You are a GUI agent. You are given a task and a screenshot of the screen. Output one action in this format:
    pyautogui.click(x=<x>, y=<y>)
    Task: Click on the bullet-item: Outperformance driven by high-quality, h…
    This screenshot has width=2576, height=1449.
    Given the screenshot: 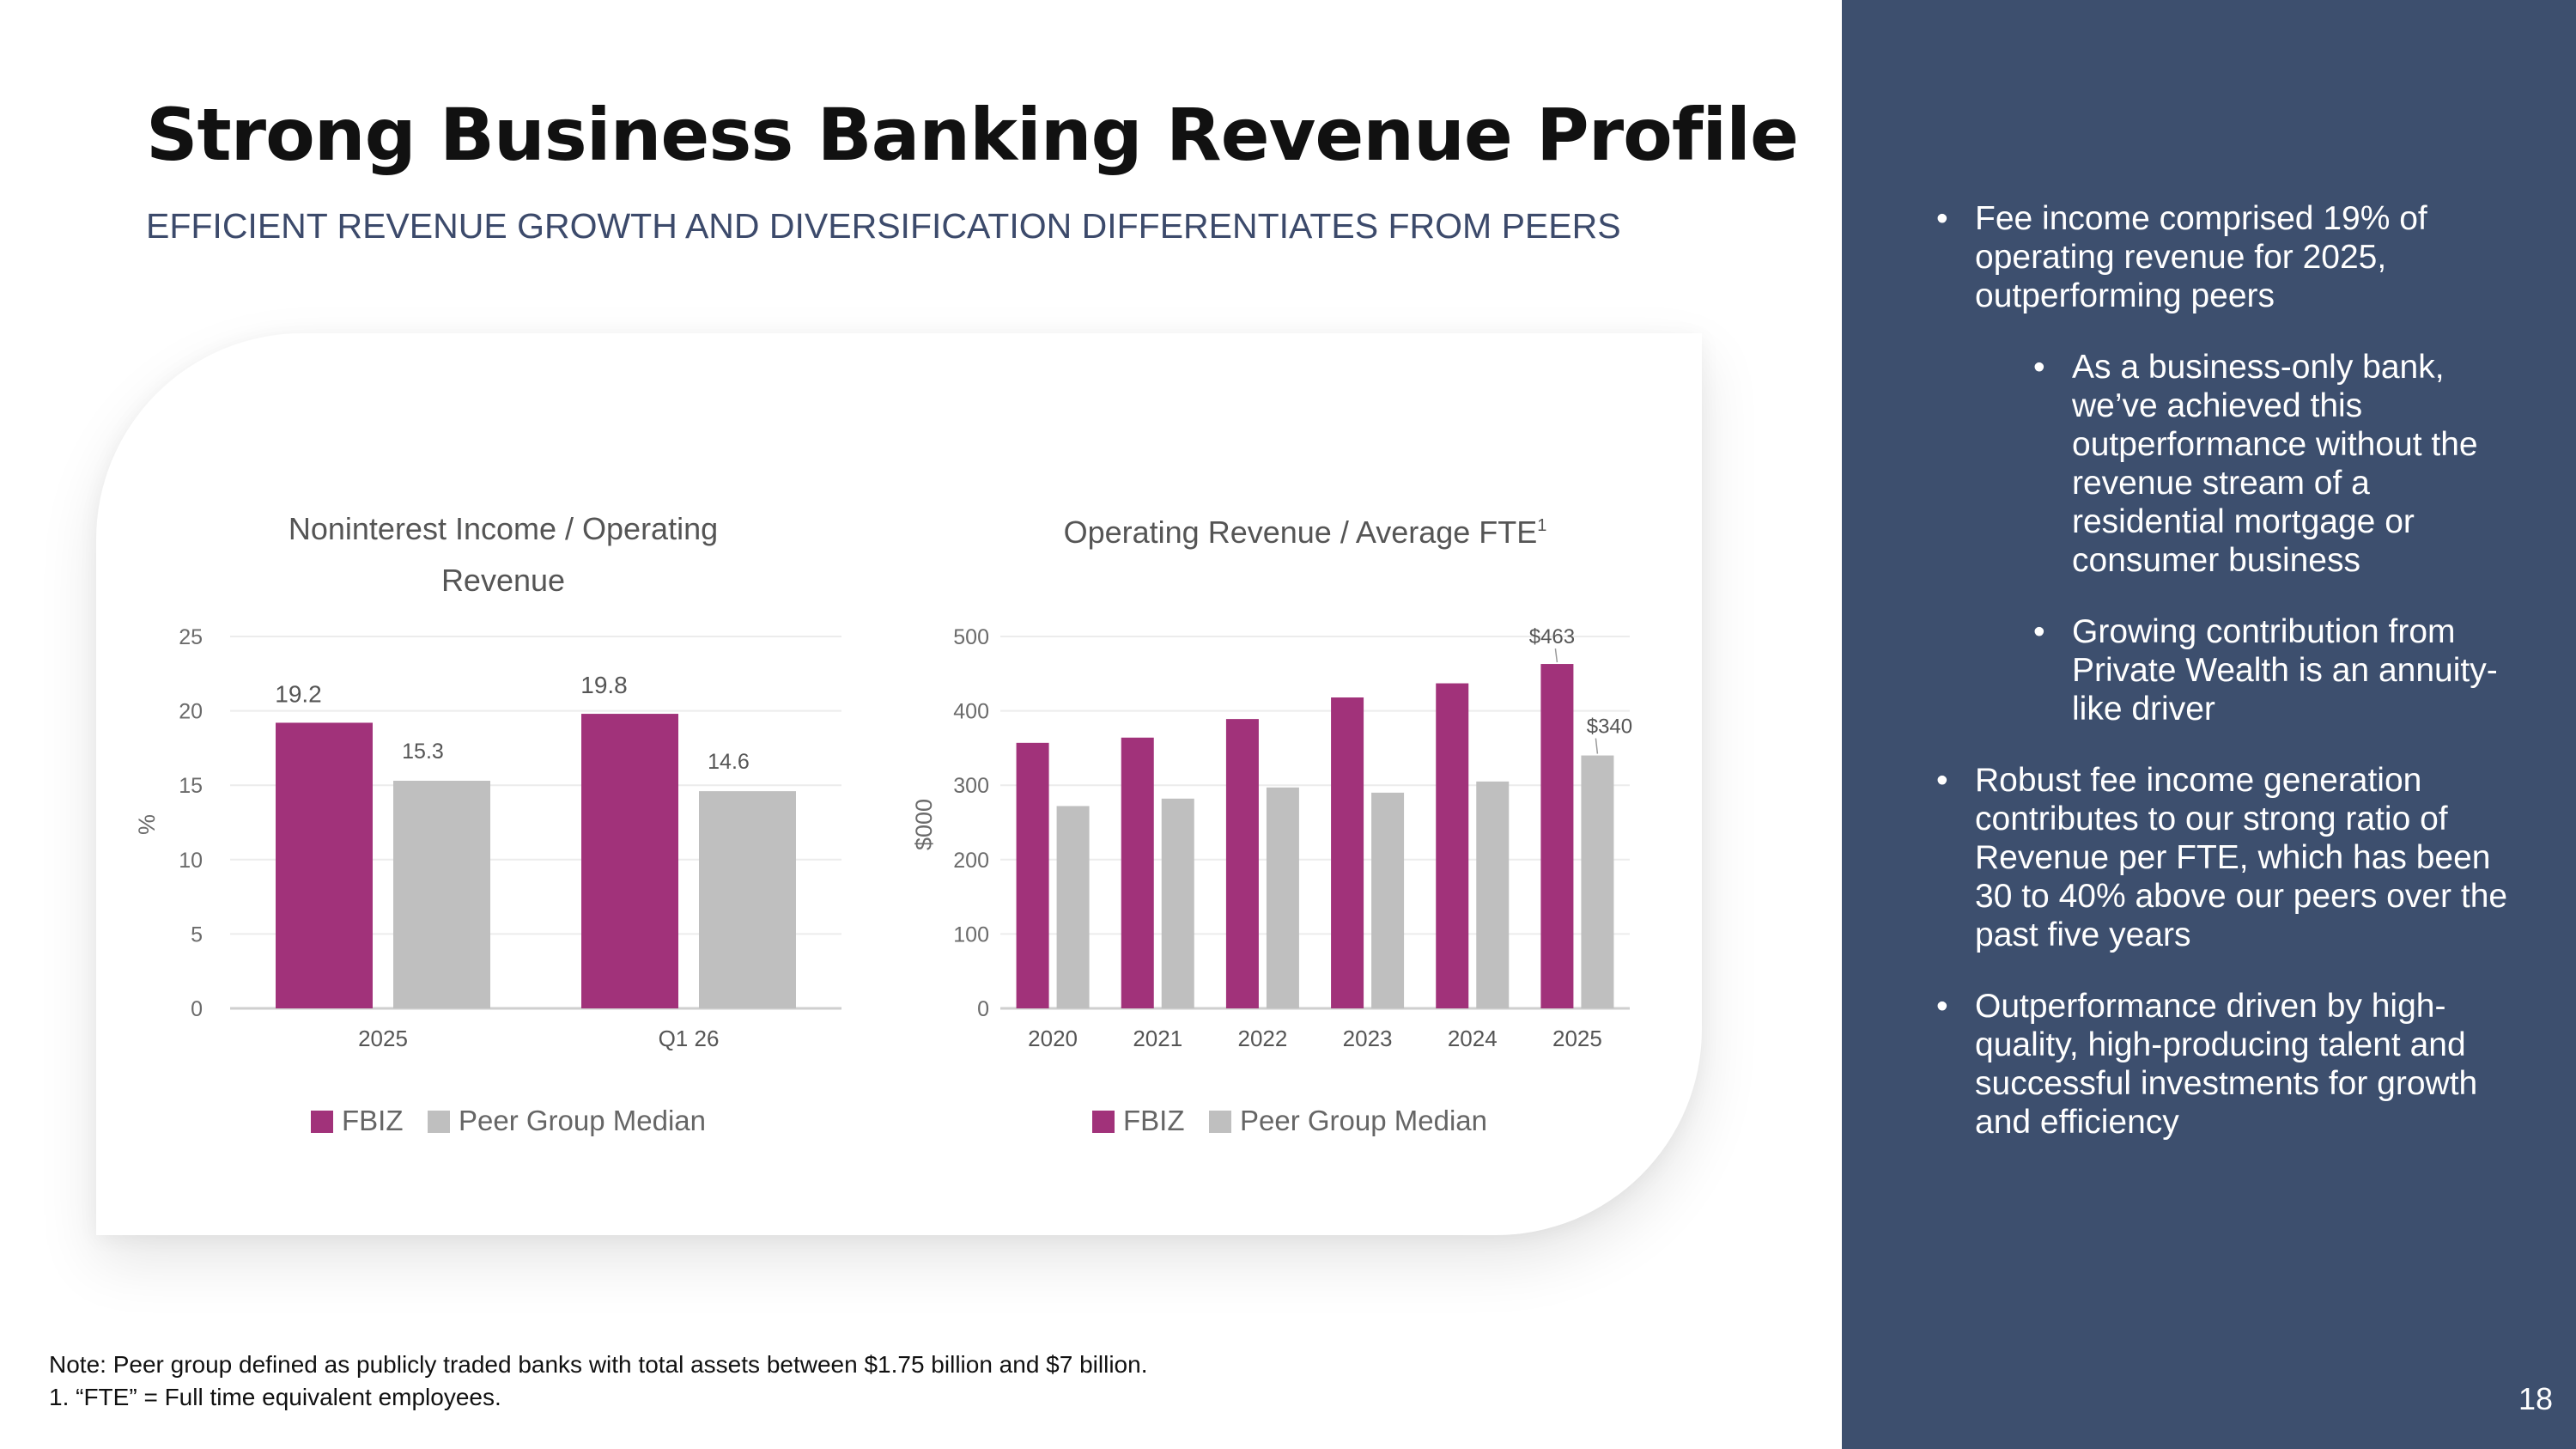 What is the action you would take?
    pyautogui.click(x=2232, y=1064)
    